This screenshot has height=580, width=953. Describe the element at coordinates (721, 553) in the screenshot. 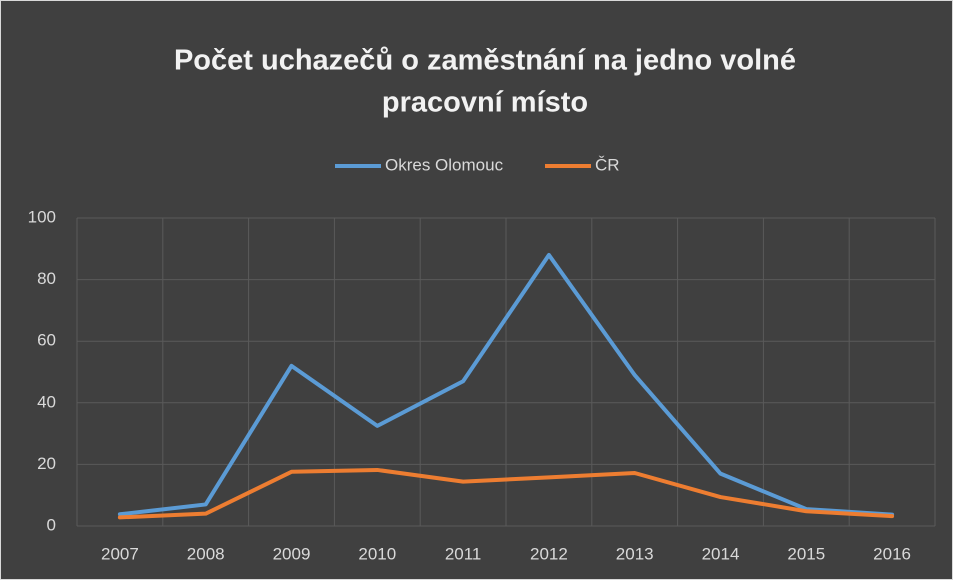

I see `x-tick-label: 2014` at that location.